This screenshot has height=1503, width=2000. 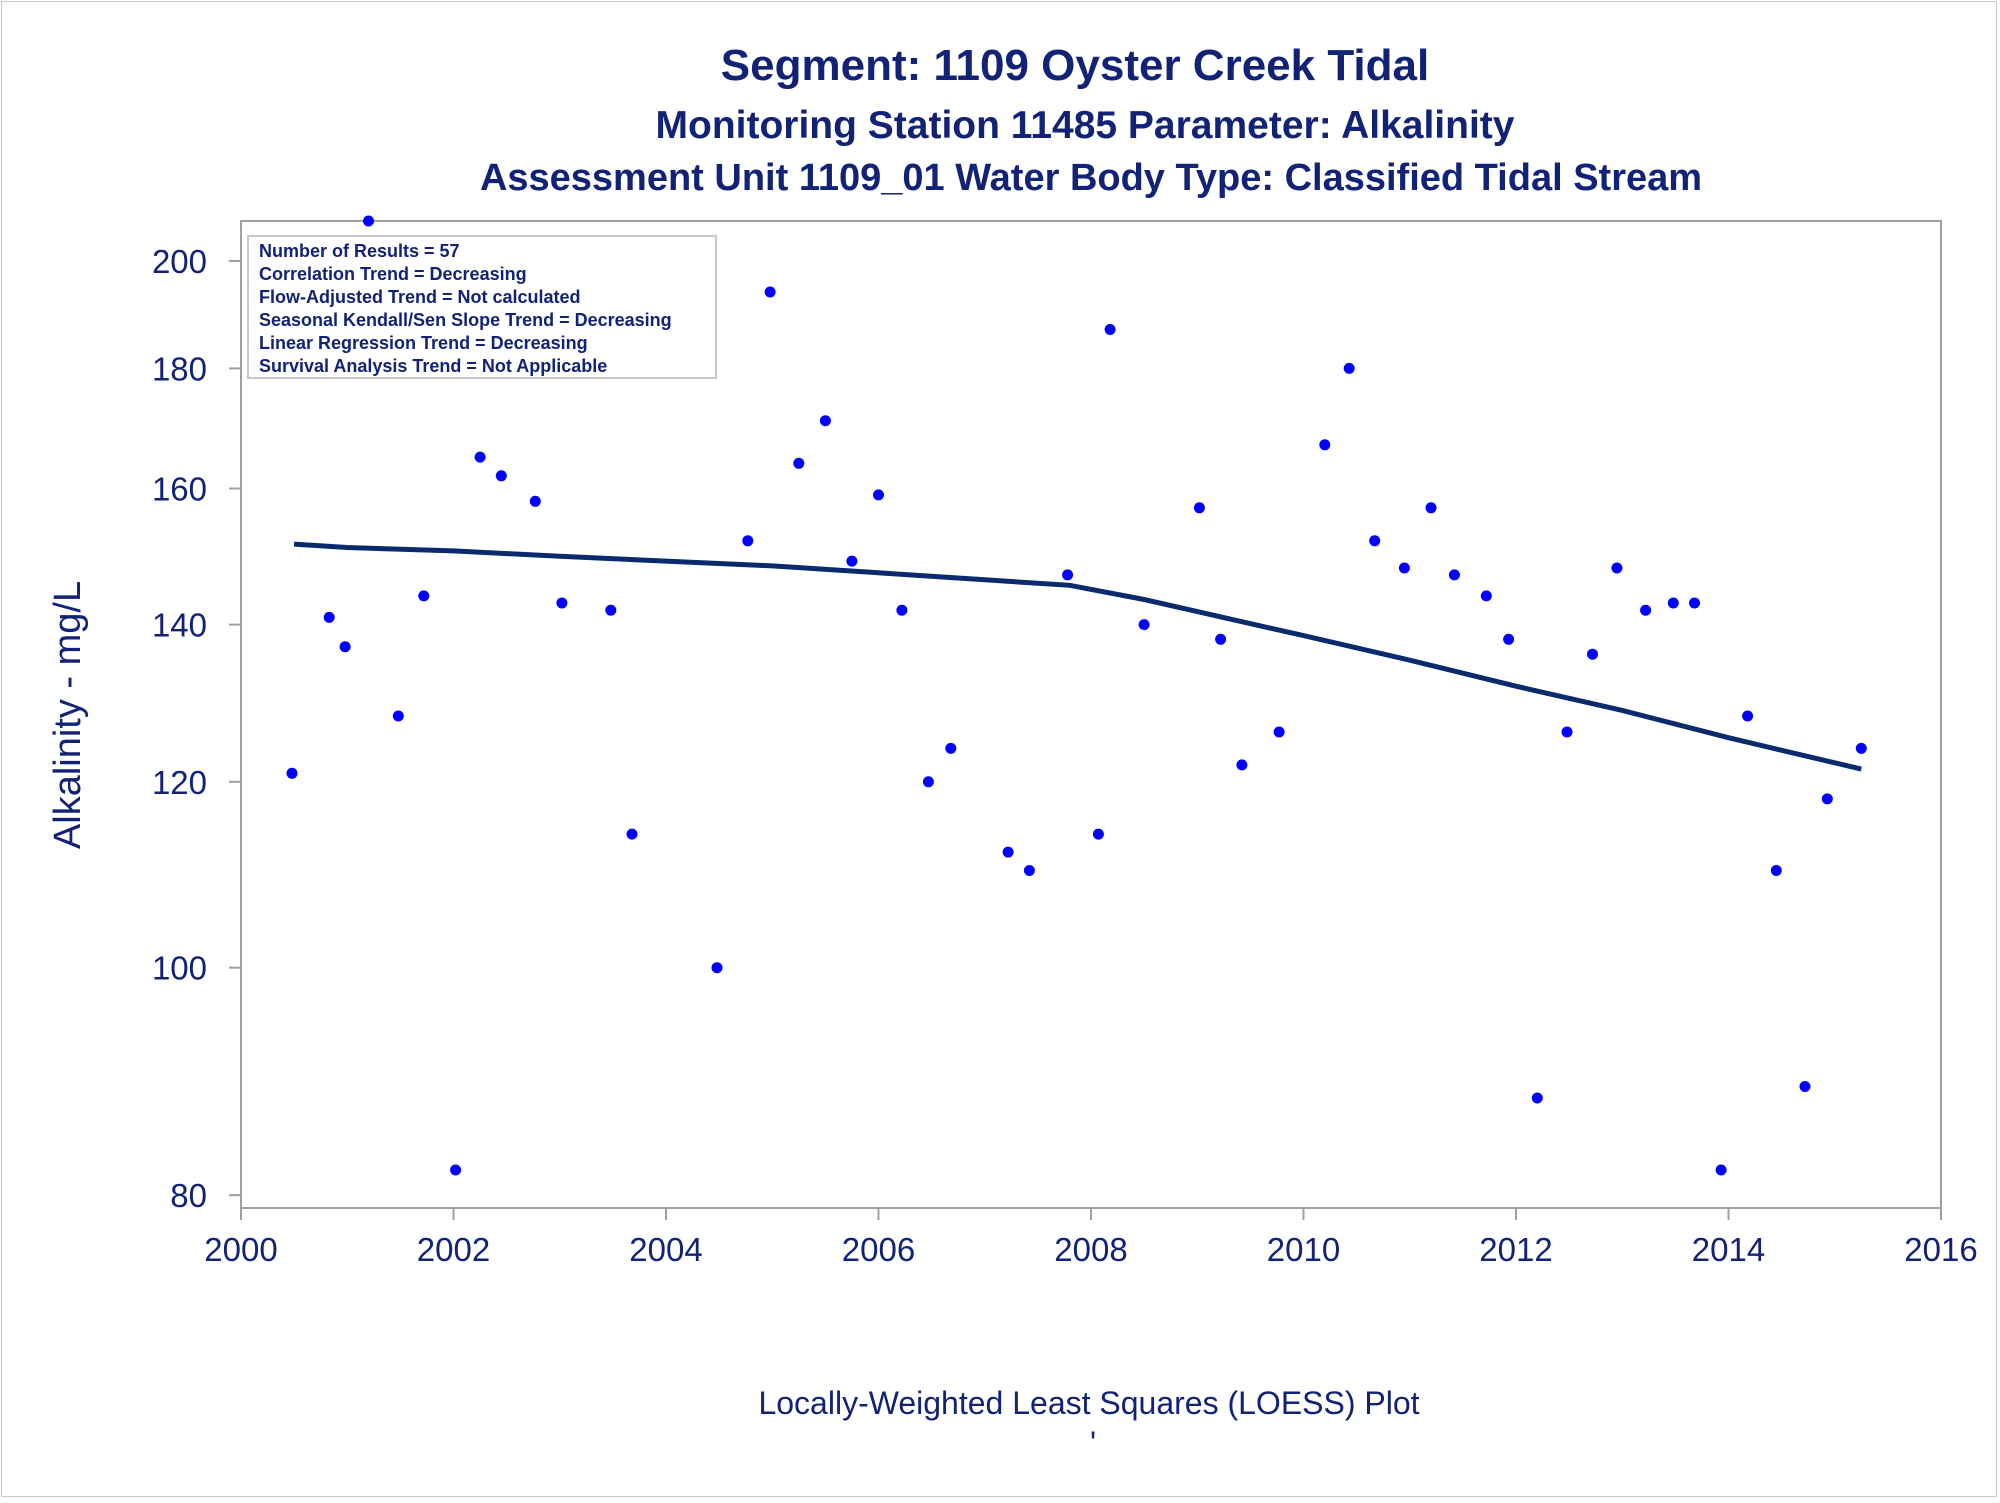 What do you see at coordinates (1077, 656) in the screenshot?
I see `loess-curve` at bounding box center [1077, 656].